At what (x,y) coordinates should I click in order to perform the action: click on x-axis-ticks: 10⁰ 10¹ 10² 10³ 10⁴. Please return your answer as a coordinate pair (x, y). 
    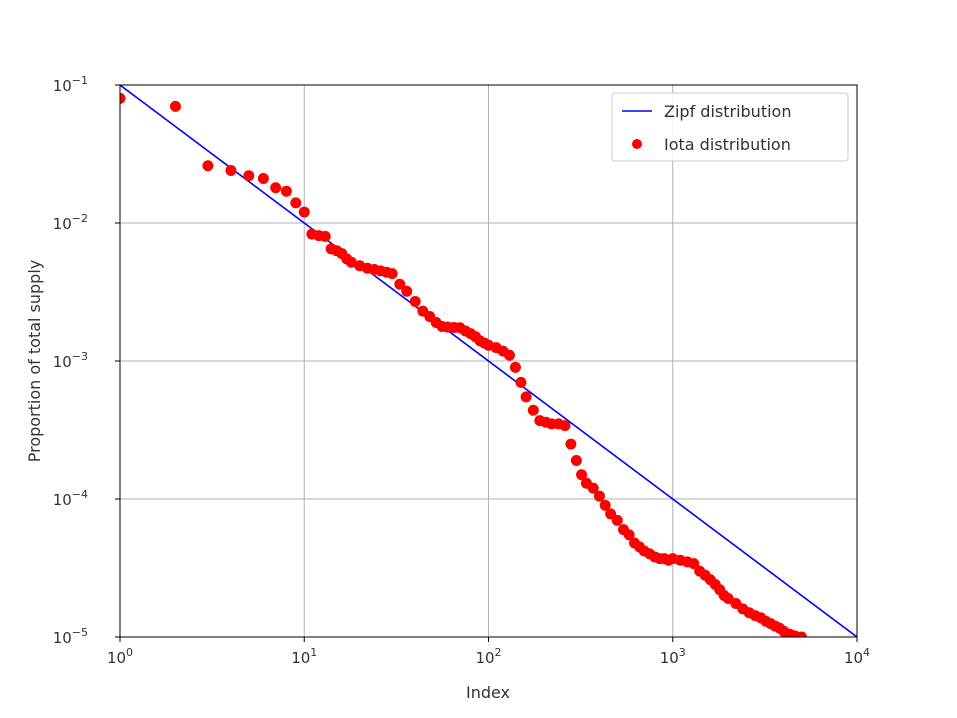
    Looking at the image, I should click on (488, 652).